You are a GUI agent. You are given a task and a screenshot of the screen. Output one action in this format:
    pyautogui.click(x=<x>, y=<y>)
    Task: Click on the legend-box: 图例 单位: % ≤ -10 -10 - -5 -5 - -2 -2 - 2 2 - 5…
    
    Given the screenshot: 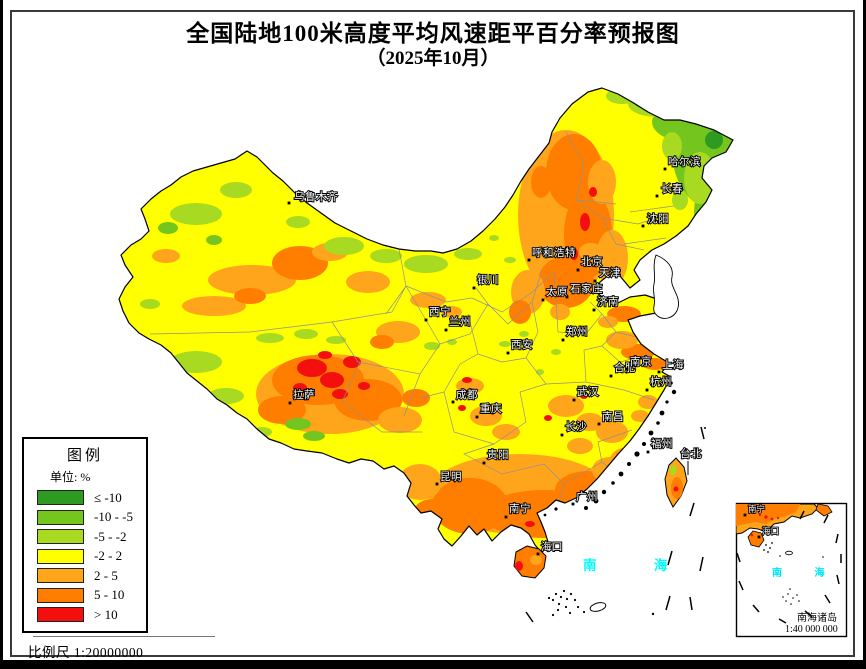 What is the action you would take?
    pyautogui.click(x=85, y=535)
    